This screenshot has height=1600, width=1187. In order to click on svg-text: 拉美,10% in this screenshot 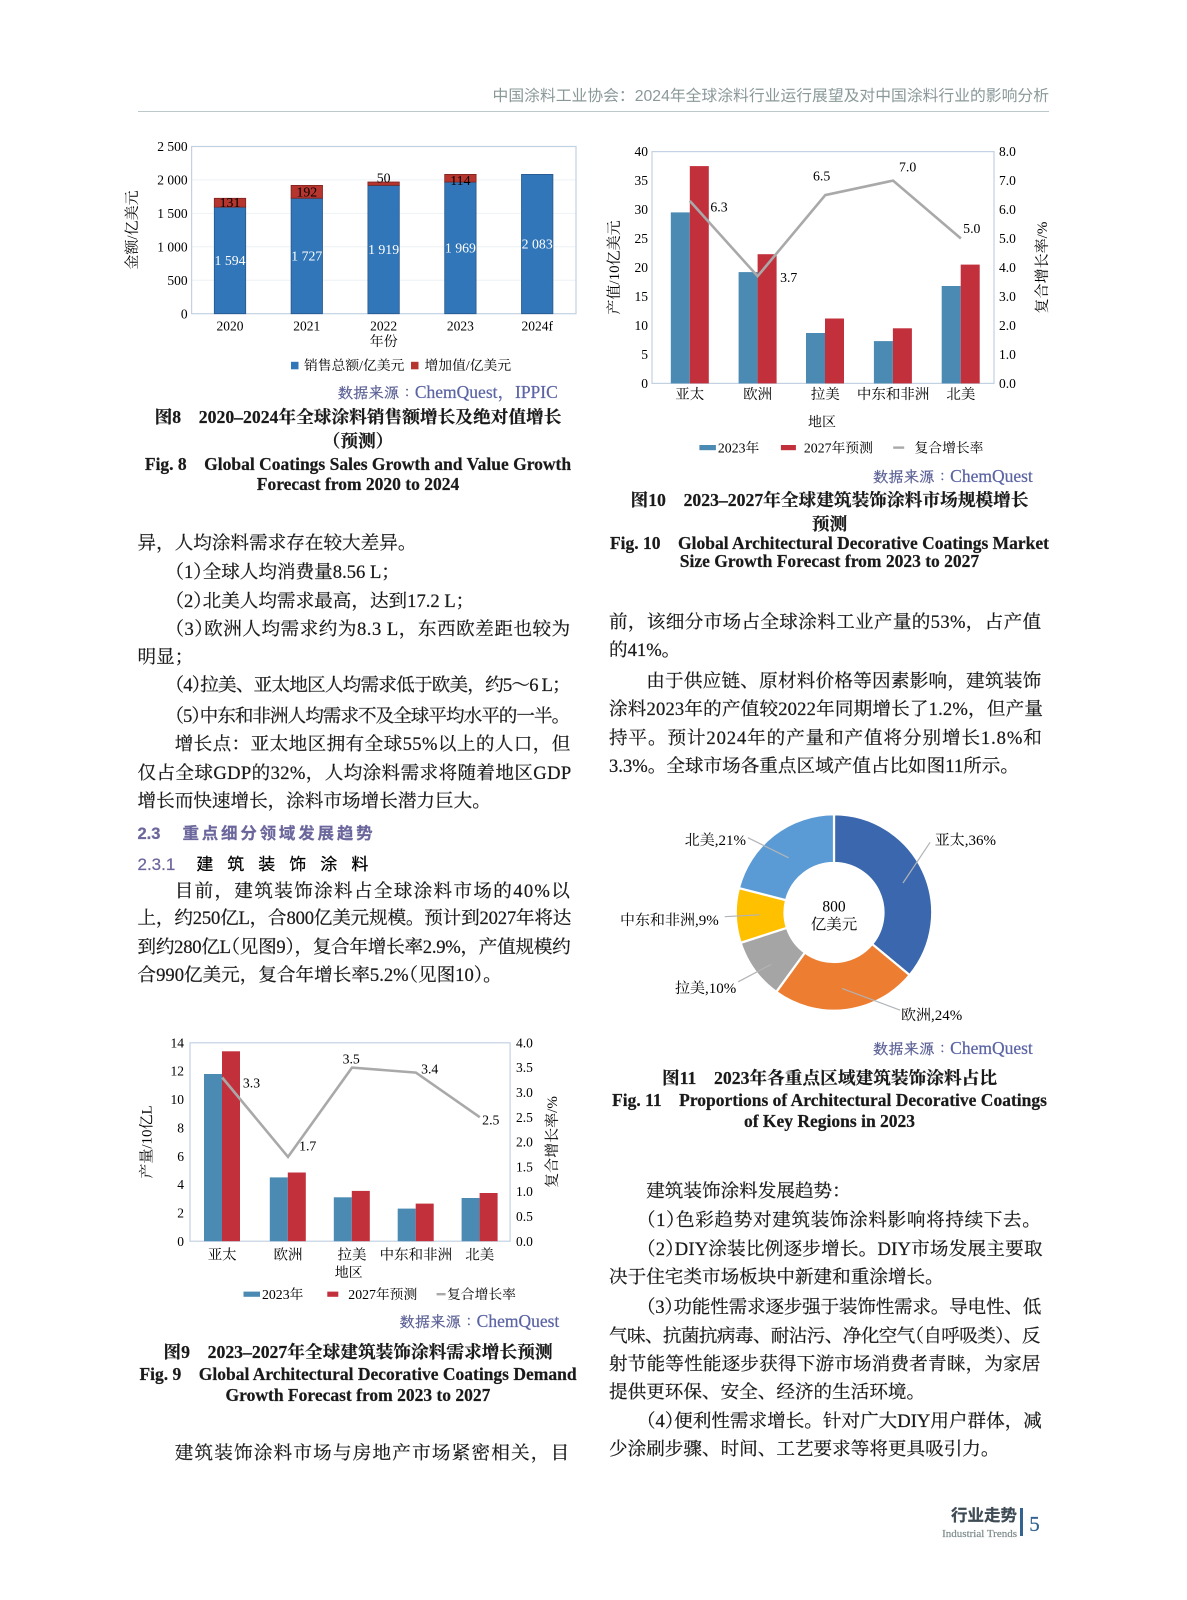, I will do `click(705, 988)`.